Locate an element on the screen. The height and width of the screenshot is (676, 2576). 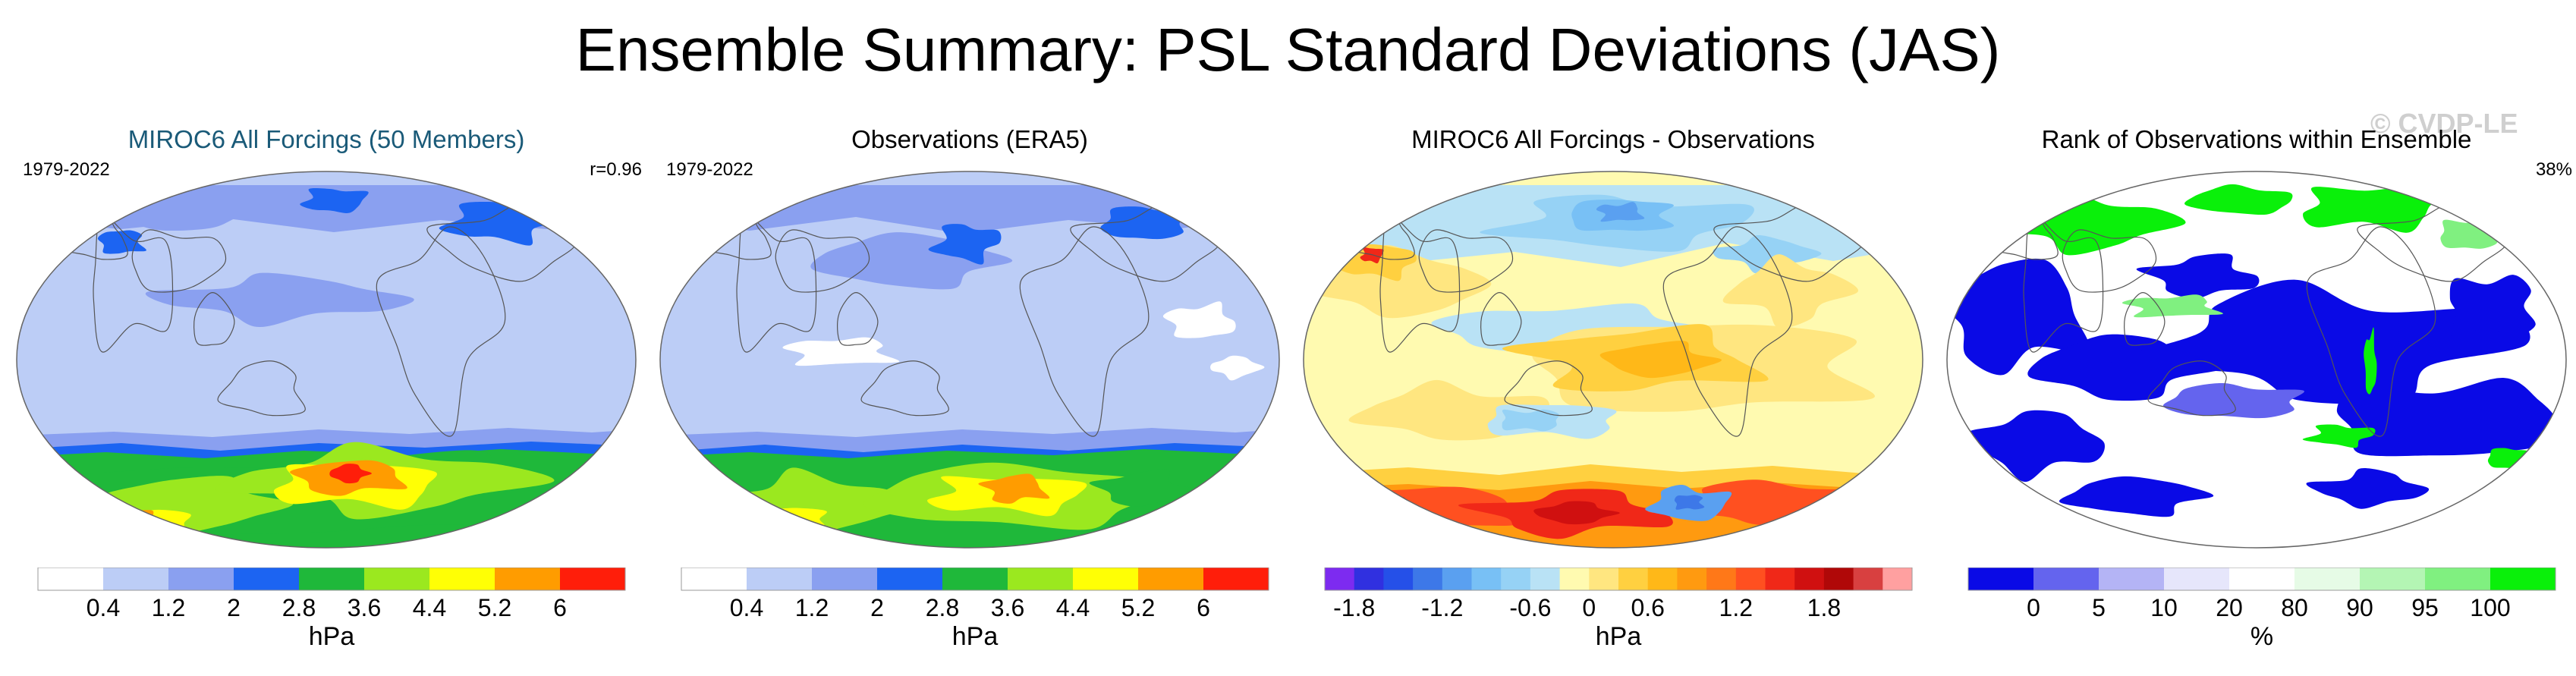
colorbar-tick-label: 0.6 is located at coordinates (1647, 607).